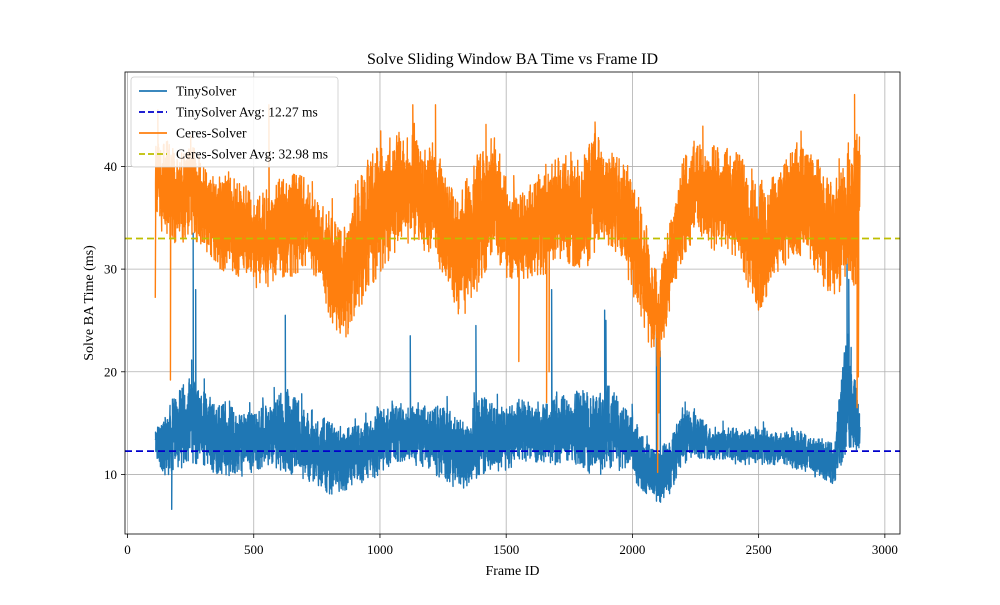  What do you see at coordinates (506, 549) in the screenshot?
I see `x-tick-label: 1500` at bounding box center [506, 549].